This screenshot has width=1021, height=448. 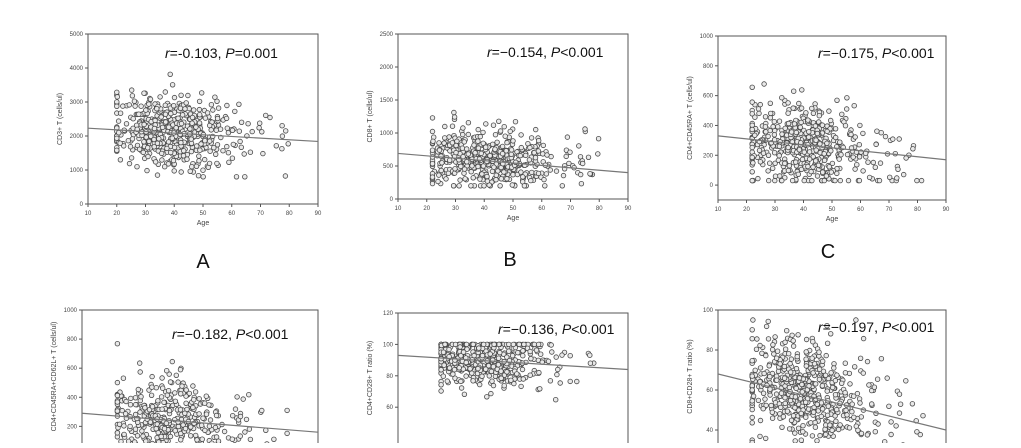 I want to click on x-tick-label: 20, so click(x=116, y=214).